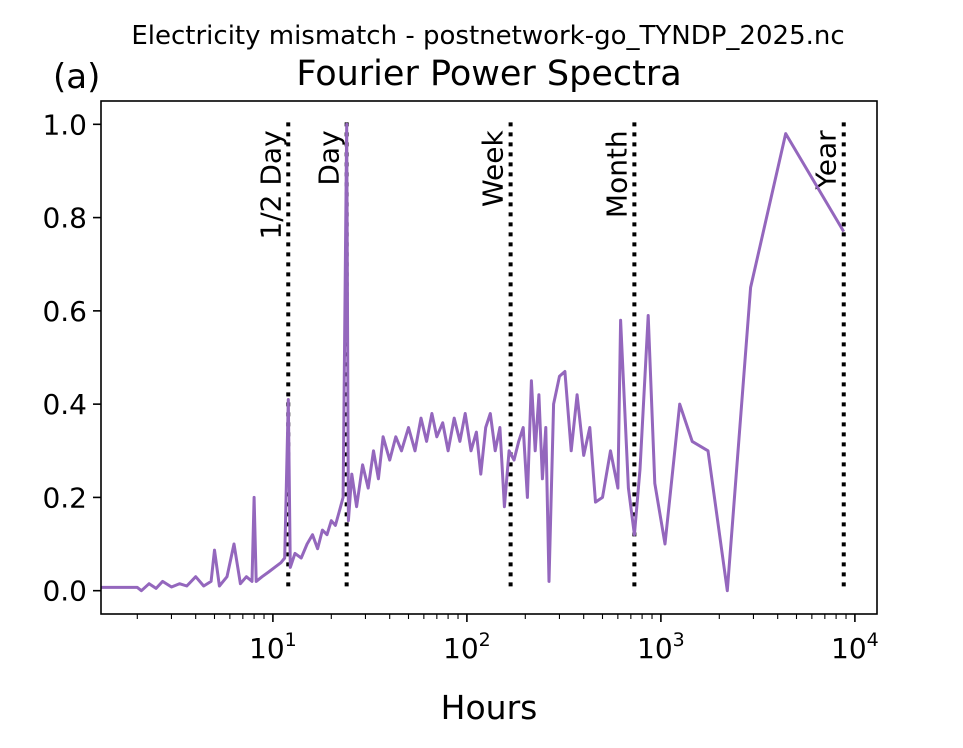 The width and height of the screenshot is (963, 748). I want to click on y-tick-label-5: 1.0, so click(64, 124).